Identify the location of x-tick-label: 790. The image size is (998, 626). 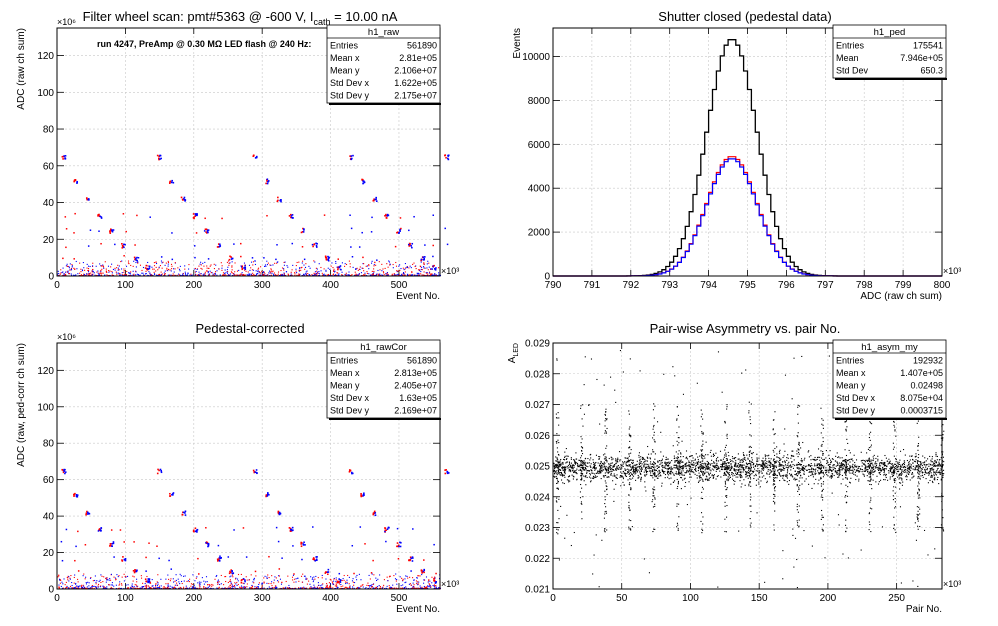
(553, 285).